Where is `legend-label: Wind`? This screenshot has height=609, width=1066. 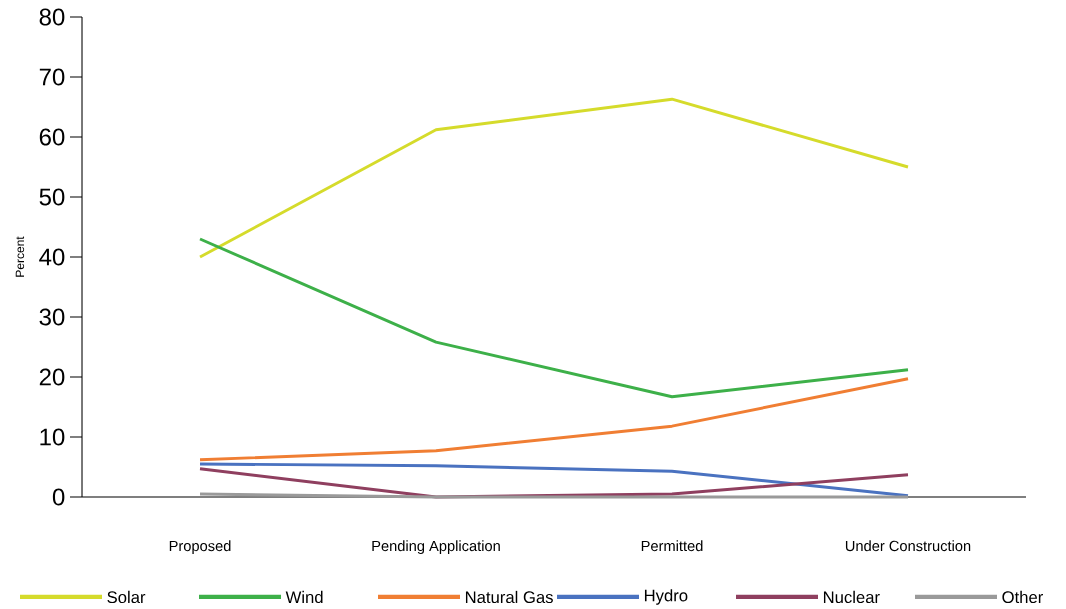
legend-label: Wind is located at coordinates (304, 597).